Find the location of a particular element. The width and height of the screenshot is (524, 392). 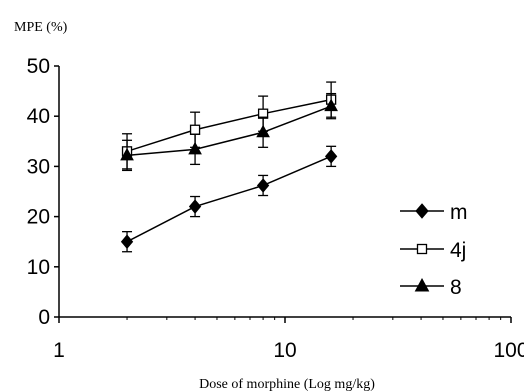

y-tick-label: 10 is located at coordinates (38, 267).